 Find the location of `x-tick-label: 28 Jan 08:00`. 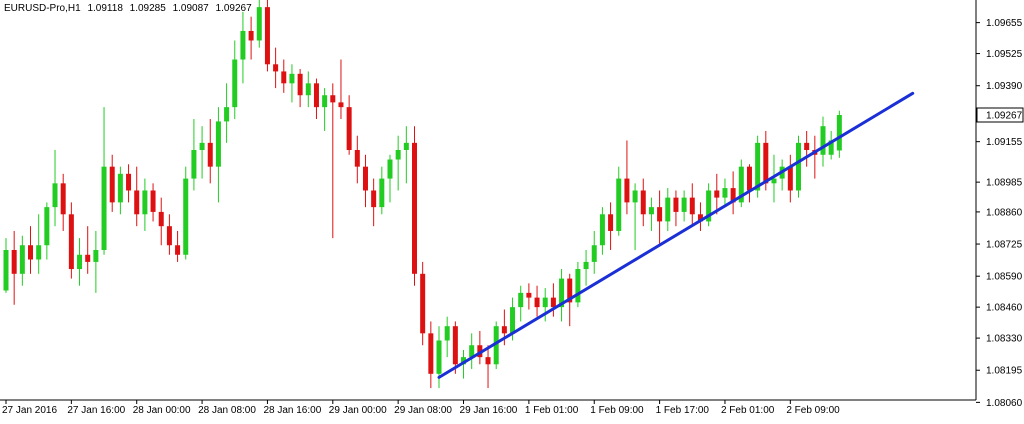

x-tick-label: 28 Jan 08:00 is located at coordinates (227, 410).